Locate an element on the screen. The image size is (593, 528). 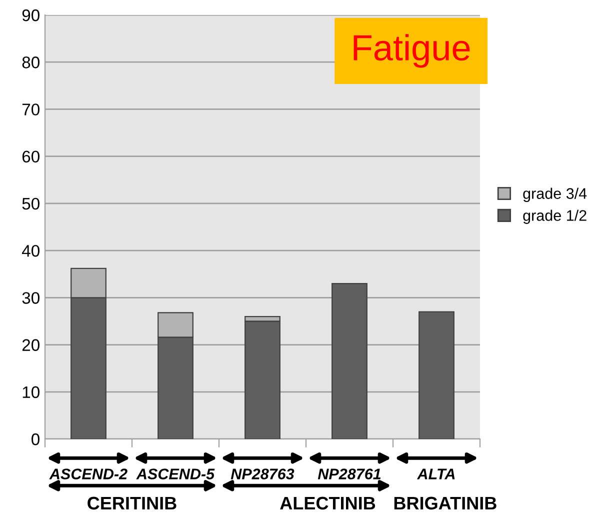
text: ALECTINIB is located at coordinates (328, 503).